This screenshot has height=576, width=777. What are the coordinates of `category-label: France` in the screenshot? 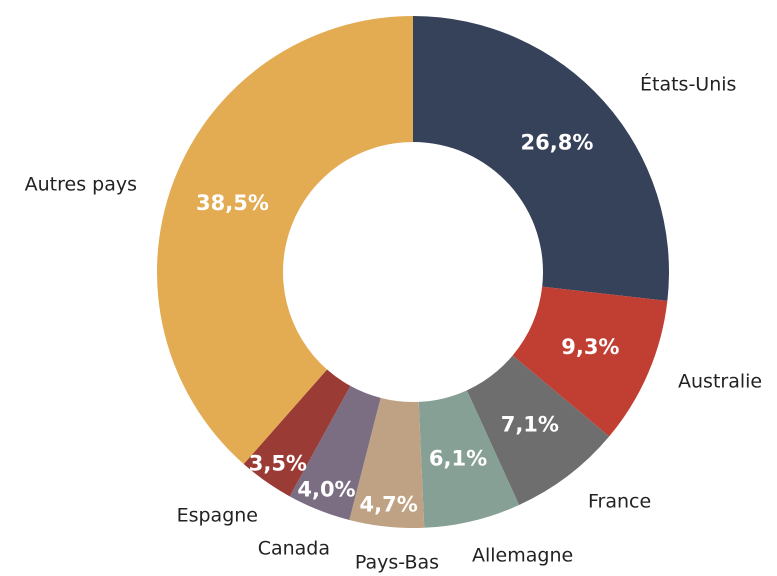 It's located at (619, 502).